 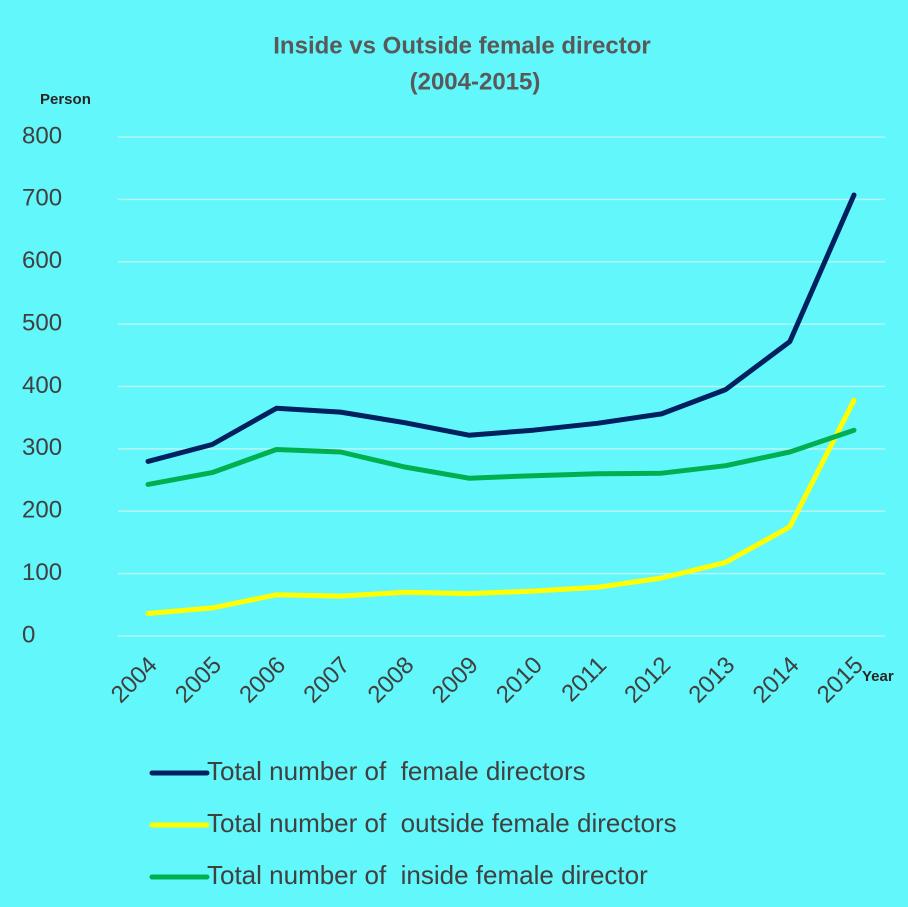 What do you see at coordinates (475, 81) in the screenshot?
I see `chart-subtitle: (2004-2015)` at bounding box center [475, 81].